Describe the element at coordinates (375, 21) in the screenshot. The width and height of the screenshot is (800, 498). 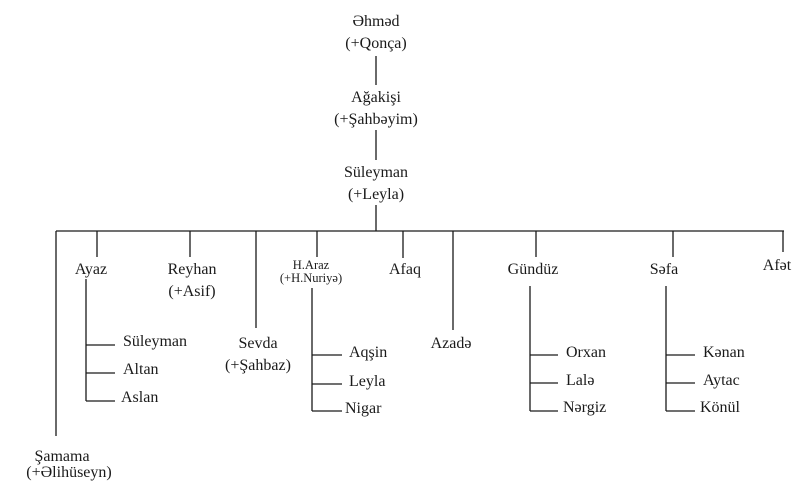
I see `root-name: Əhməd` at that location.